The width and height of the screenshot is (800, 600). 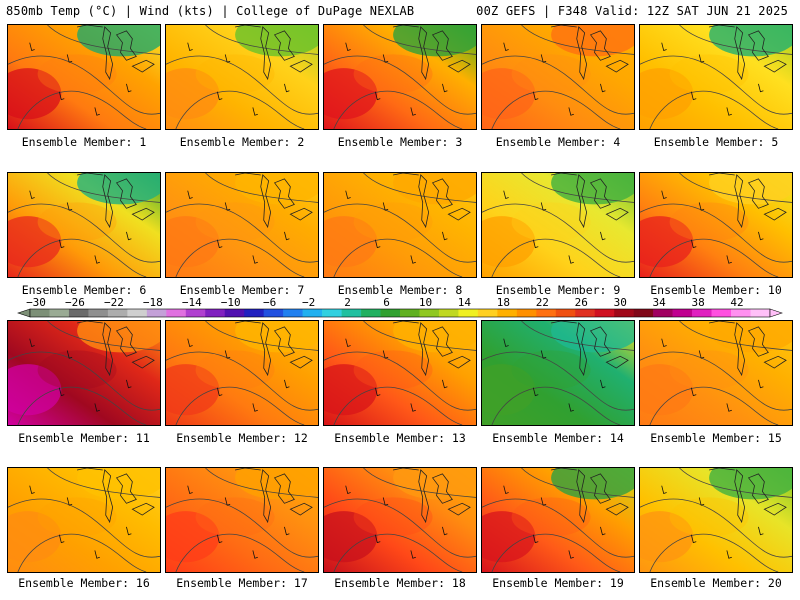 What do you see at coordinates (36, 302) in the screenshot?
I see `colorbar-tick-label: −30` at bounding box center [36, 302].